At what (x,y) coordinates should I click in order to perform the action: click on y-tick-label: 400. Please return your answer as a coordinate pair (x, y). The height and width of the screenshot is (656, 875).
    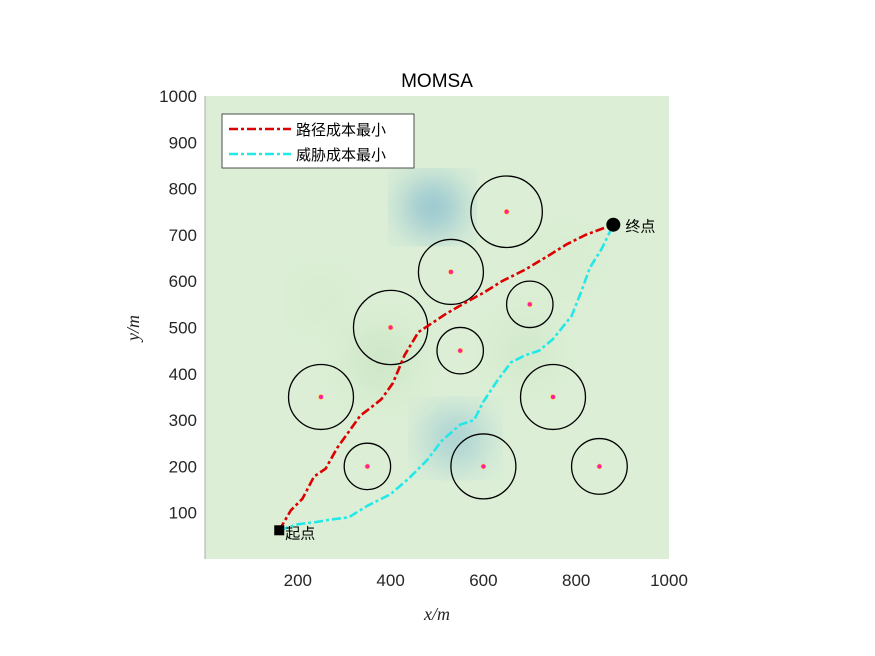
    Looking at the image, I should click on (183, 374).